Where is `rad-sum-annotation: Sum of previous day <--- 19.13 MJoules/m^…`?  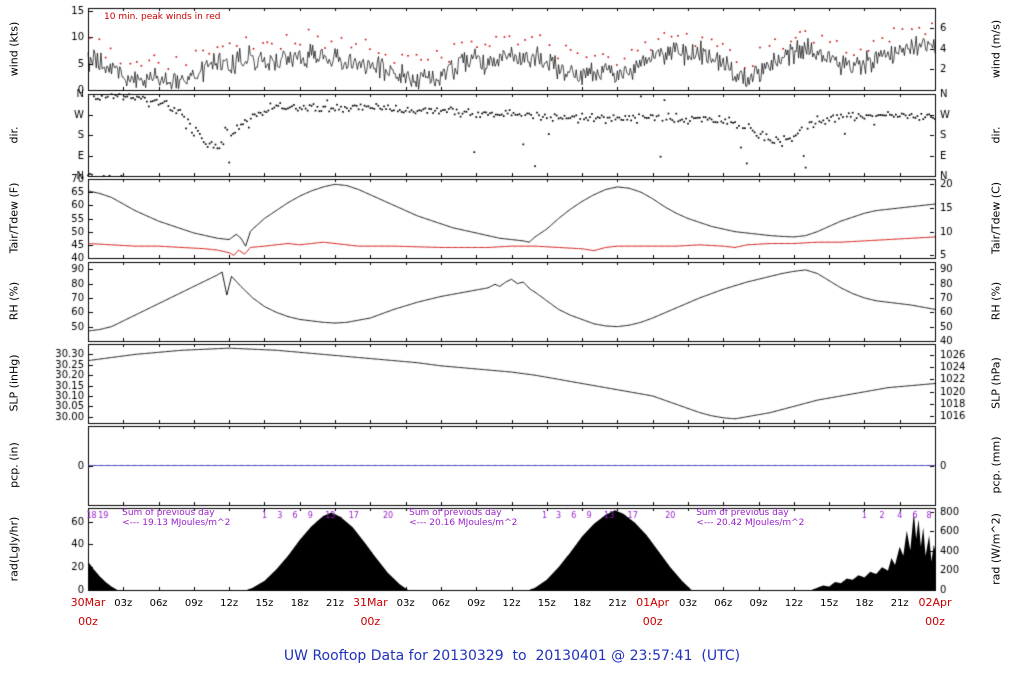 rad-sum-annotation: Sum of previous day <--- 19.13 MJoules/m^… is located at coordinates (176, 518).